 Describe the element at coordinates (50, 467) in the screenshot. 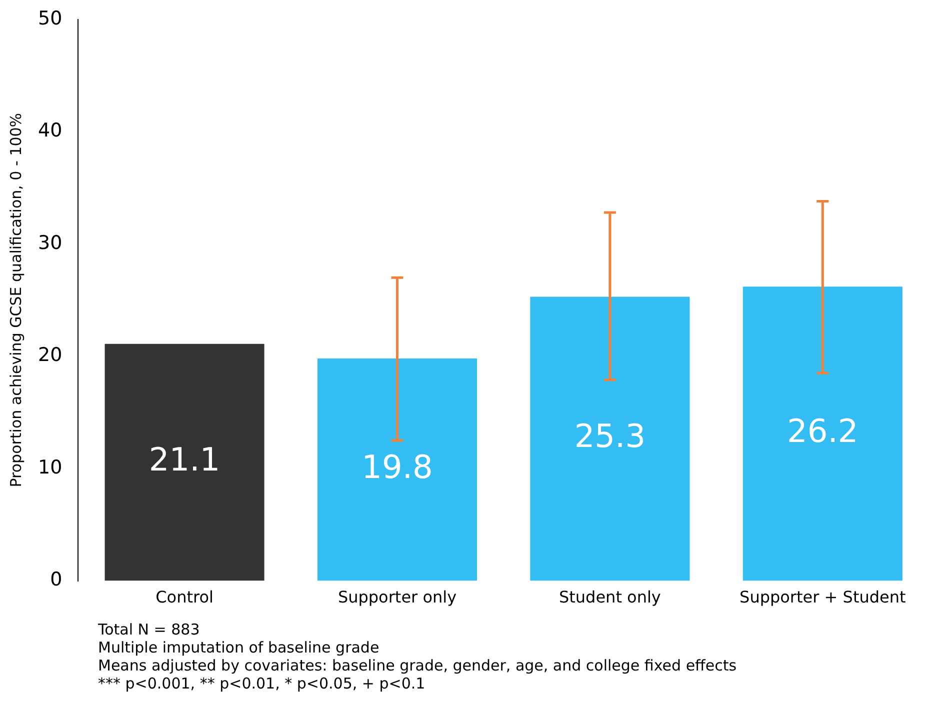

I see `y-tick-label: 10` at that location.